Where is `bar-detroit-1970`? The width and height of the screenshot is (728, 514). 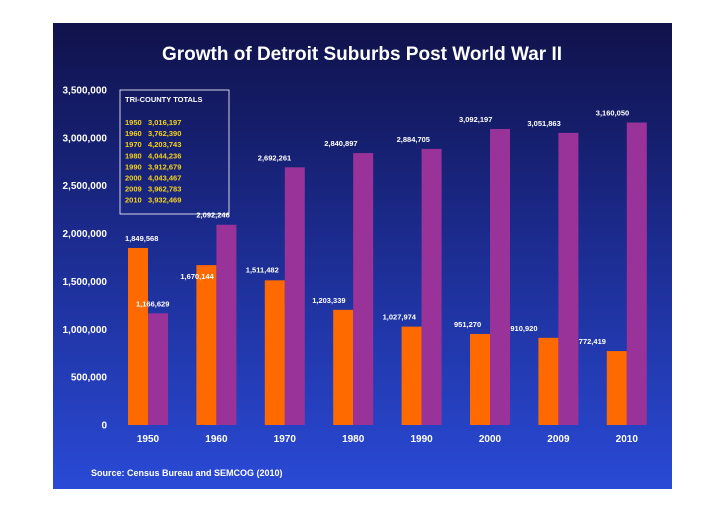
bar-detroit-1970 is located at coordinates (274, 352).